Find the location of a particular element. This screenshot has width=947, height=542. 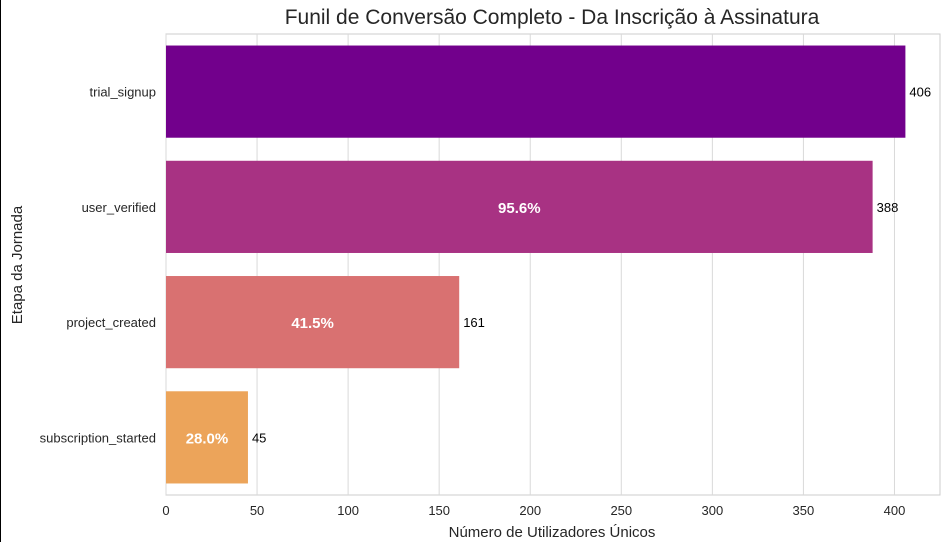

bar-user_verified is located at coordinates (519, 206).